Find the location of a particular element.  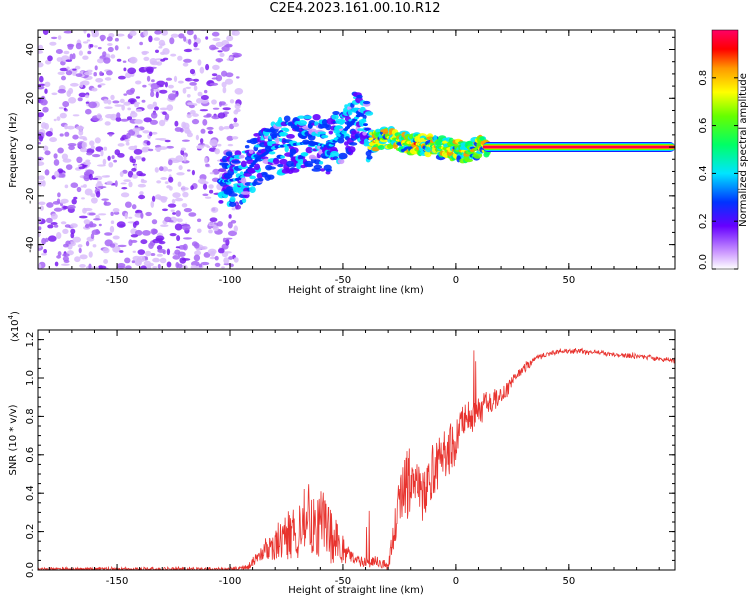

y-tick-label: 1.0 is located at coordinates (30, 378).